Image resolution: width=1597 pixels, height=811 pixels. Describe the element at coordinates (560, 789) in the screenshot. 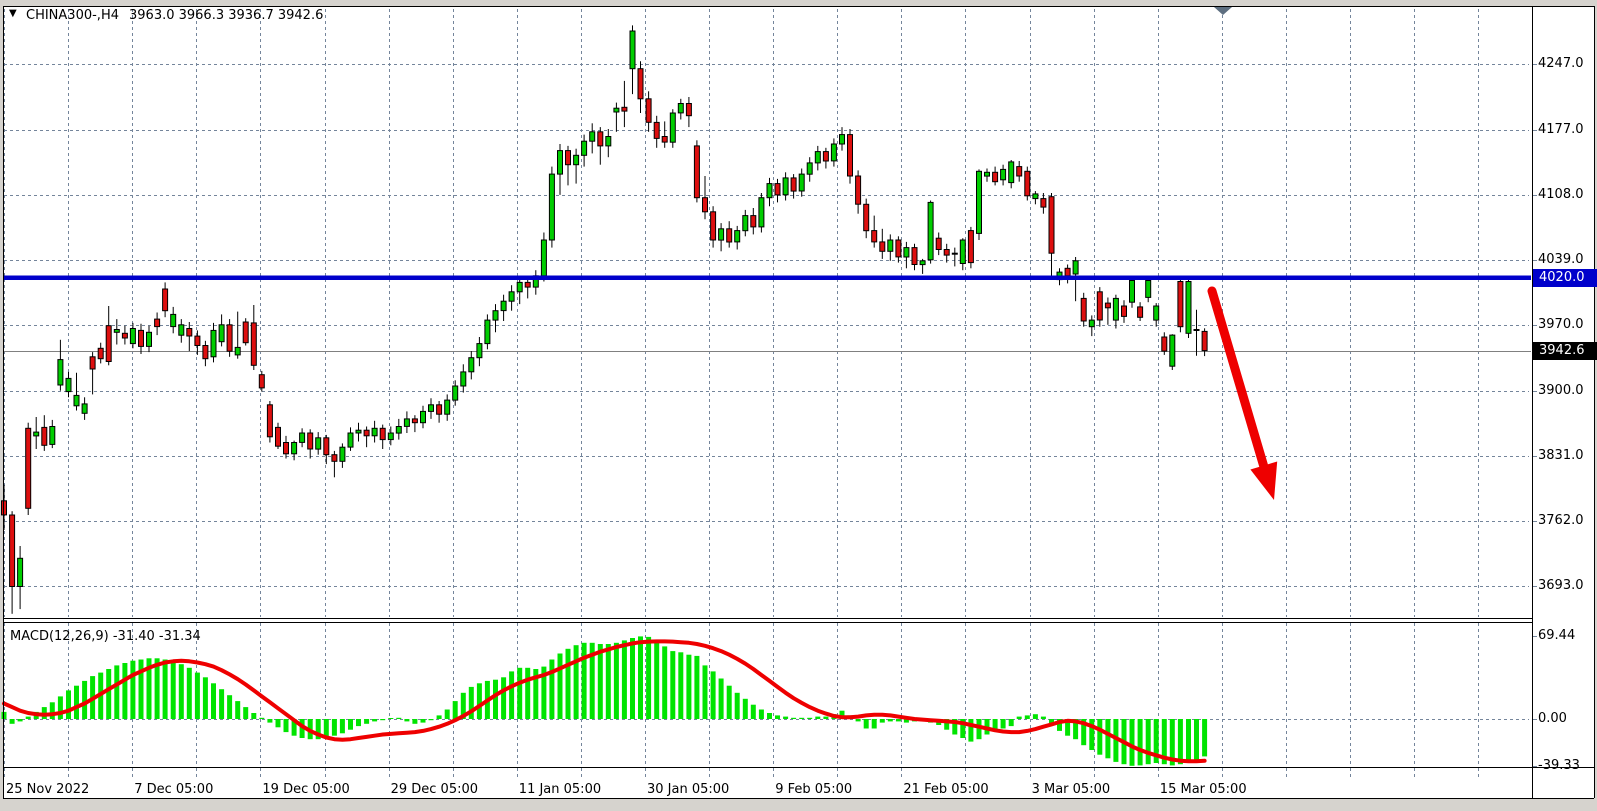

I see `time-axis-label: 11 Jan 05:00` at that location.